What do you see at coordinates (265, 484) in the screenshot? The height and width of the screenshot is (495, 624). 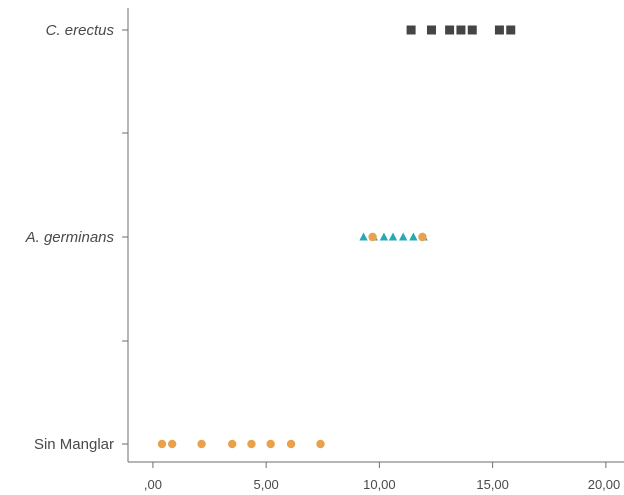 I see `x-tick-label: 5,00` at bounding box center [265, 484].